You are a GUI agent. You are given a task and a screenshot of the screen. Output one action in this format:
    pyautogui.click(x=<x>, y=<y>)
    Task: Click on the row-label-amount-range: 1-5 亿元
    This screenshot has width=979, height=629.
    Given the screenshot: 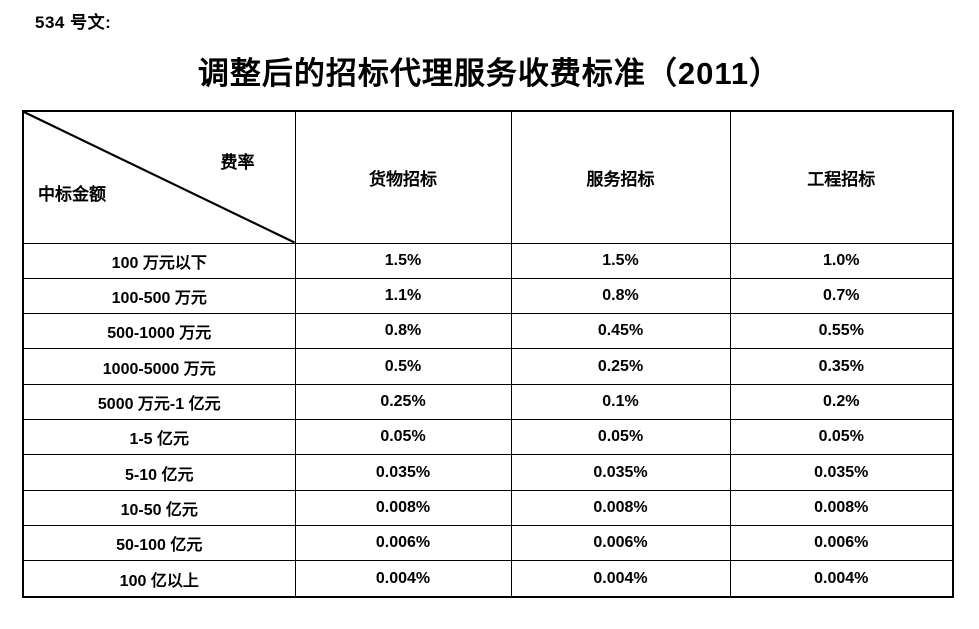 What is the action you would take?
    pyautogui.click(x=159, y=437)
    